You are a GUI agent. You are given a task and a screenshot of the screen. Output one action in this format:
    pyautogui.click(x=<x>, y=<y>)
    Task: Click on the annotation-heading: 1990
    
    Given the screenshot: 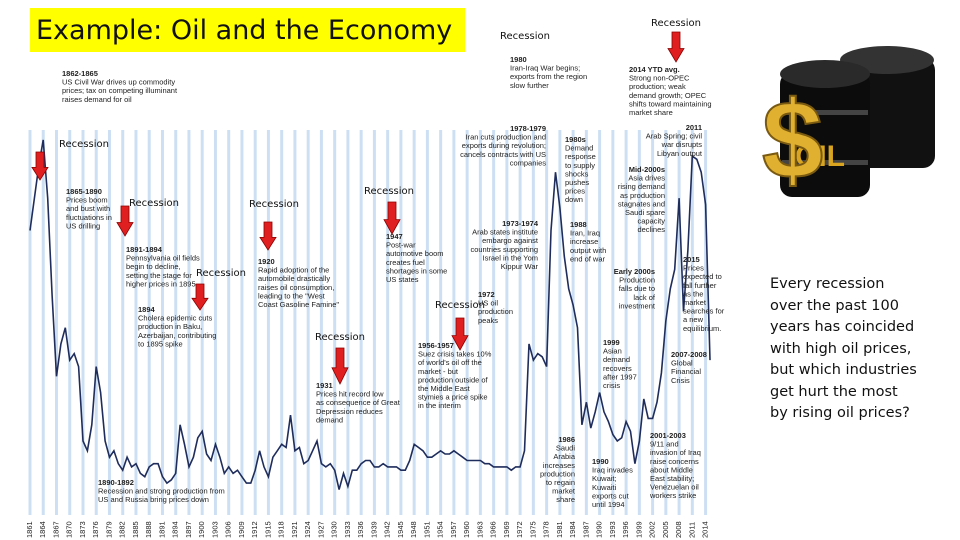 What is the action you would take?
    pyautogui.click(x=600, y=461)
    